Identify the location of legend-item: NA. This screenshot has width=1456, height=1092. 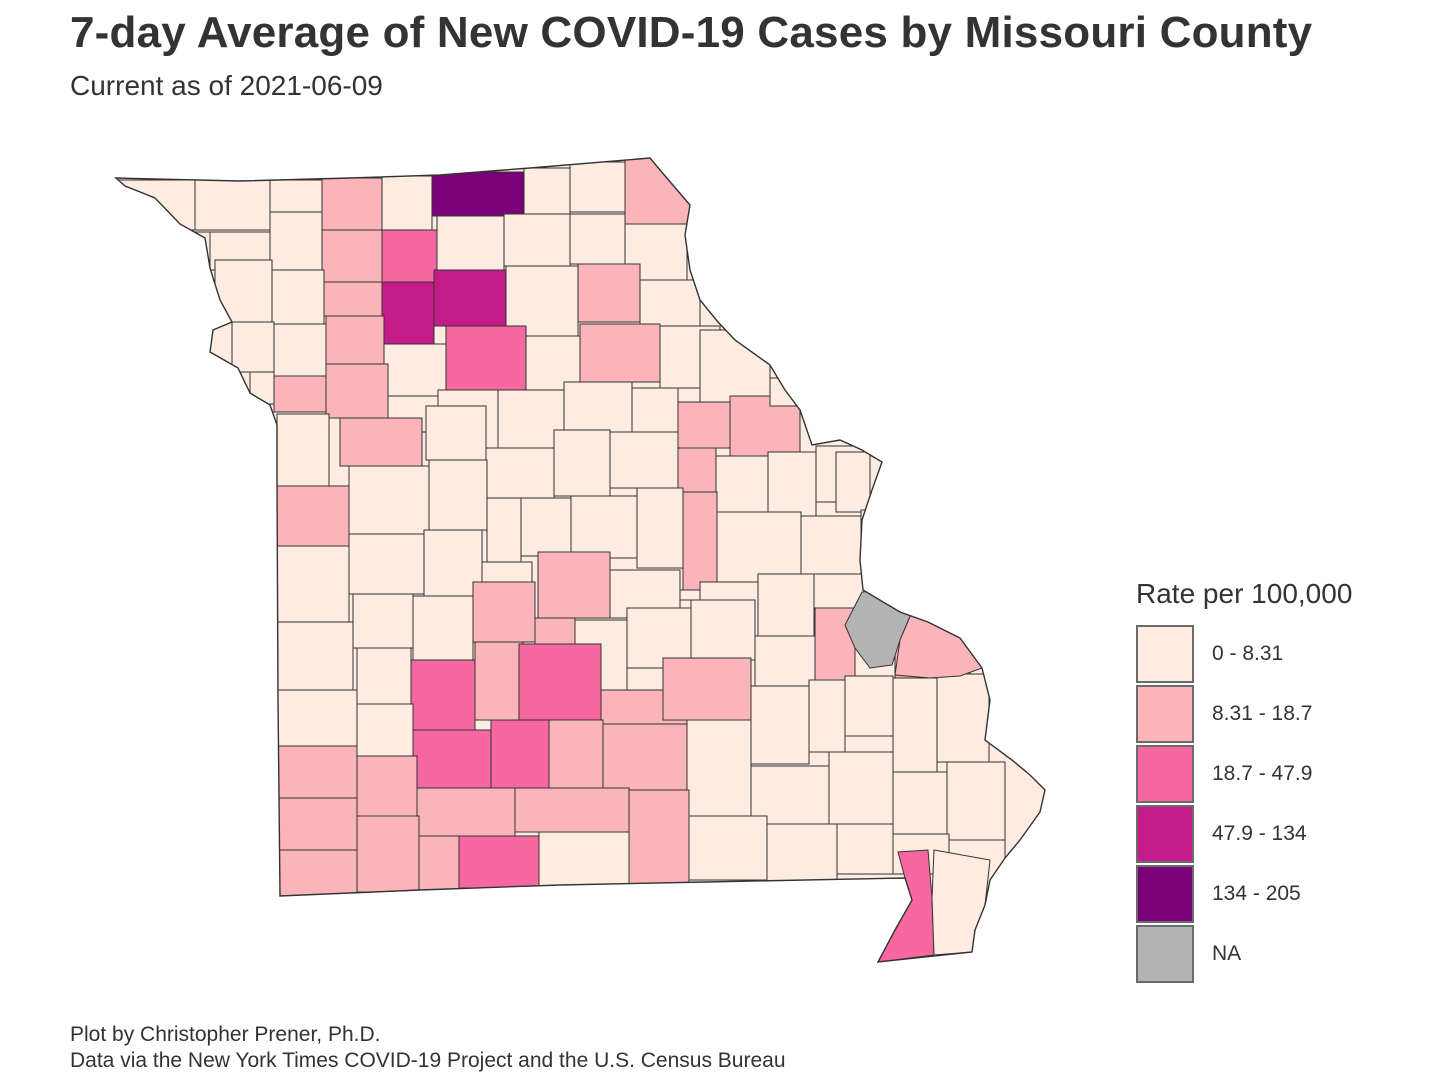
(1286, 954).